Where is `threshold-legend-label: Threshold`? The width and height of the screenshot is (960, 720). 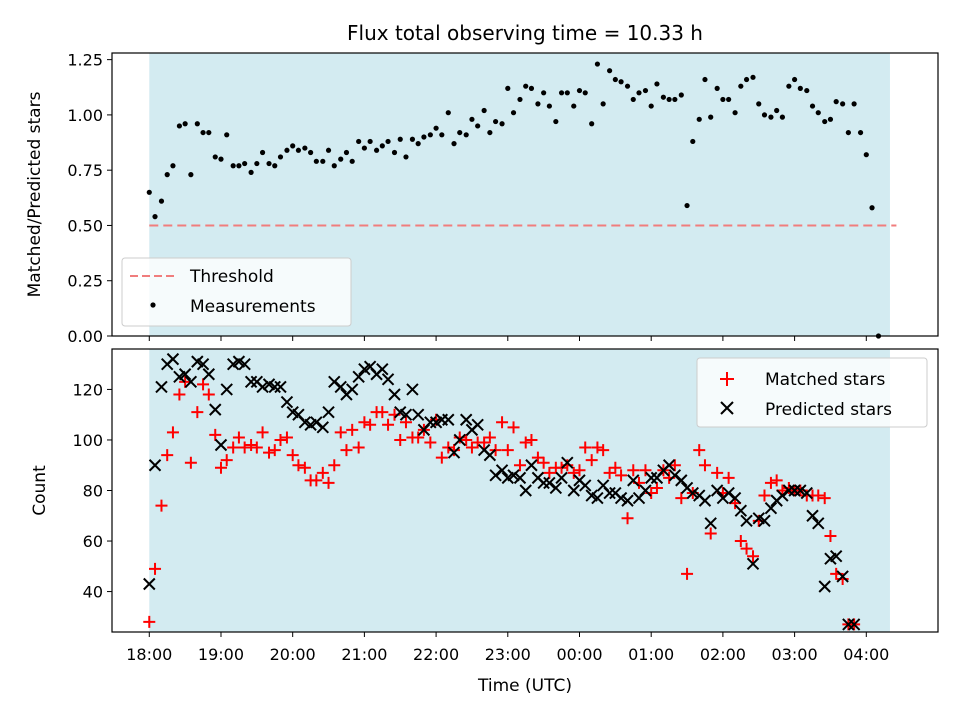 threshold-legend-label: Threshold is located at coordinates (231, 277).